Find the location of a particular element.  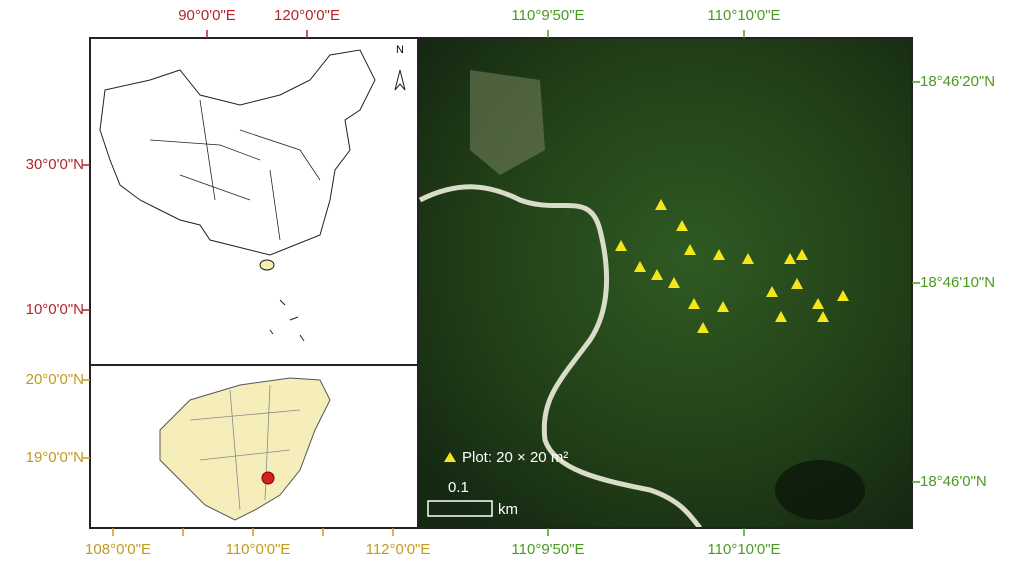

x-tick-label: 112°0'0"E is located at coordinates (398, 549).